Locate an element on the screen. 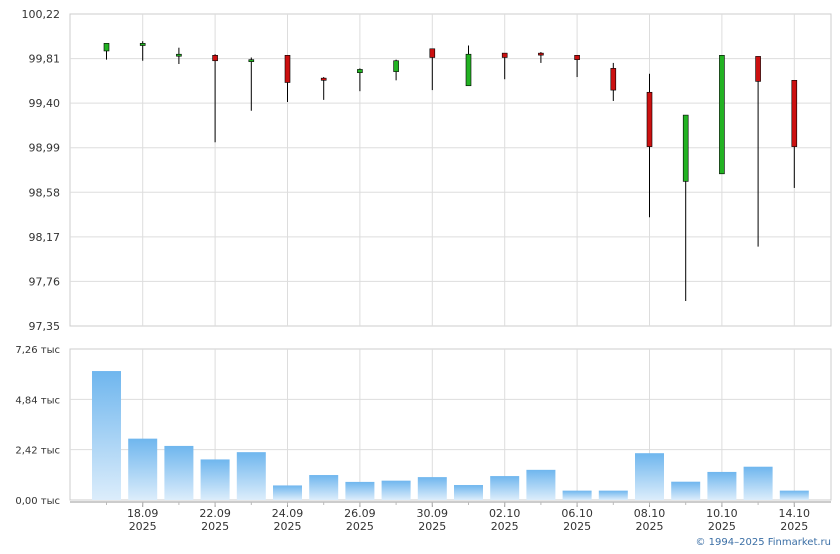 The image size is (840, 554). x-tick-date-label: 24.09 is located at coordinates (288, 513).